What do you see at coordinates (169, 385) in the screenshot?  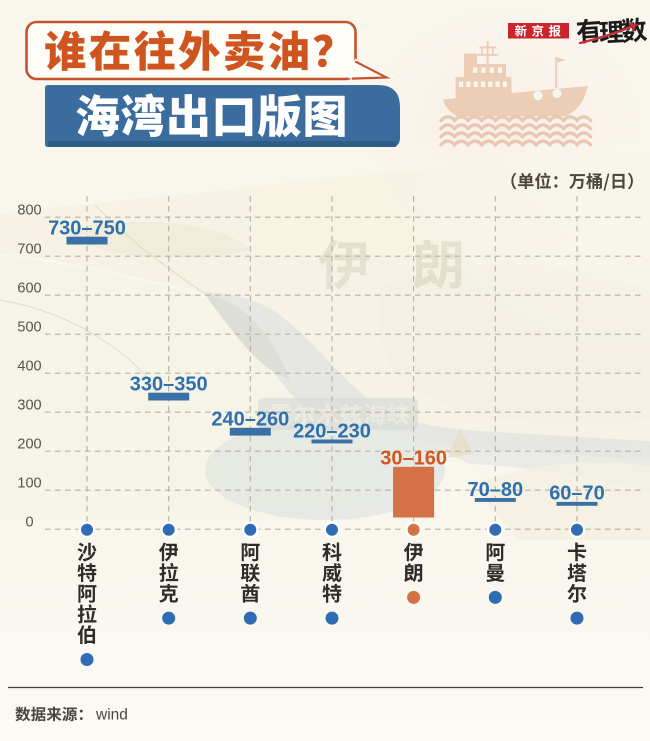 I see `svg-text: 330–350` at bounding box center [169, 385].